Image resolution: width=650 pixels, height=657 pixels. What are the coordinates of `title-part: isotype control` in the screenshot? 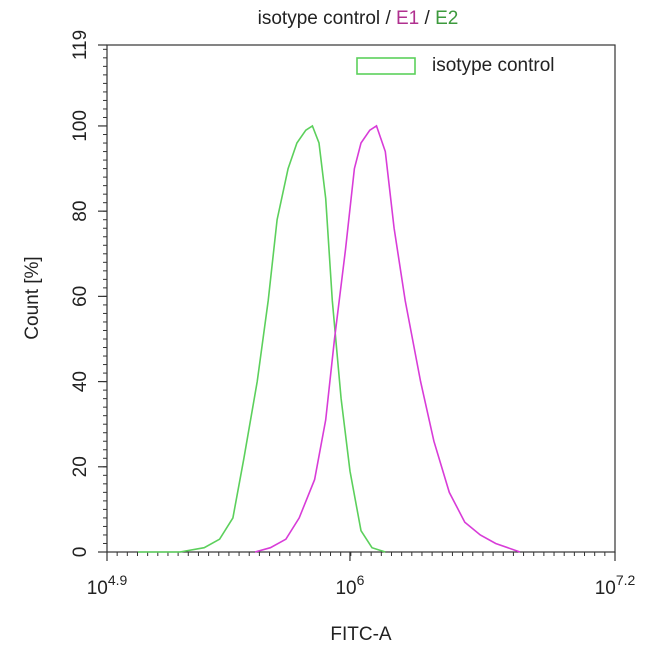 It's located at (319, 18).